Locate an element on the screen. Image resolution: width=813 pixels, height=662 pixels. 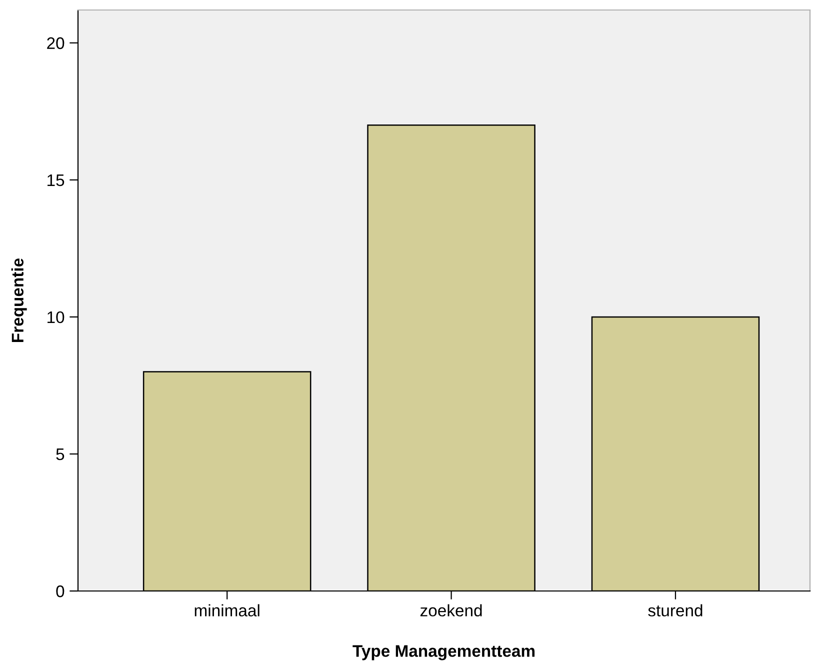
x-axis-title: Type Managementteam is located at coordinates (443, 652).